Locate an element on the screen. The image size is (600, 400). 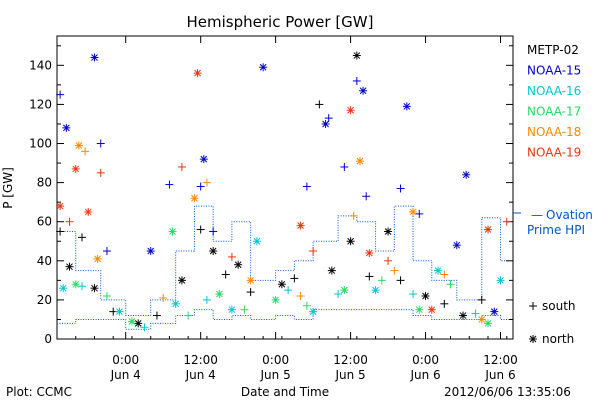
legend-entry: NOAA-15 is located at coordinates (554, 71).